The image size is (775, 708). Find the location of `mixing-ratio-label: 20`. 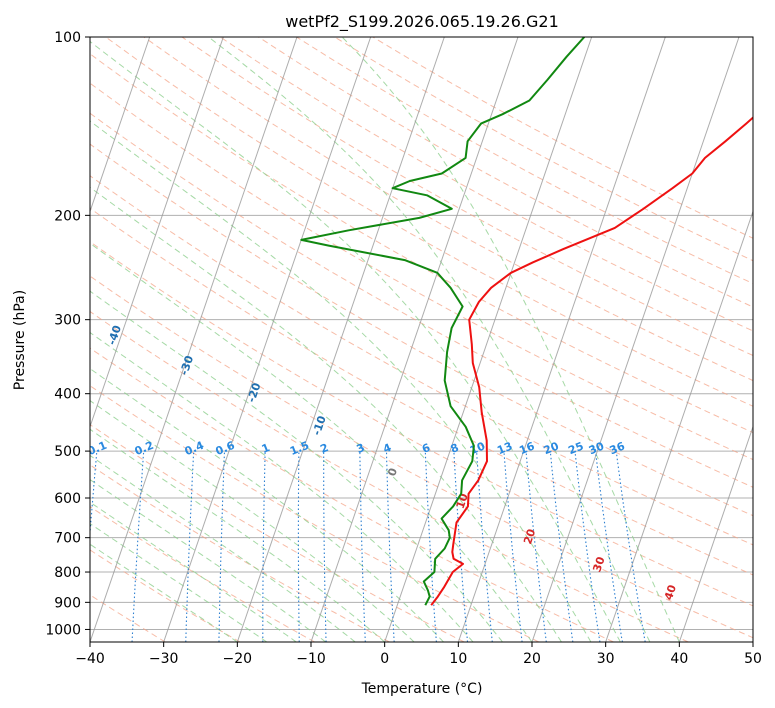

mixing-ratio-label: 20 is located at coordinates (551, 448).